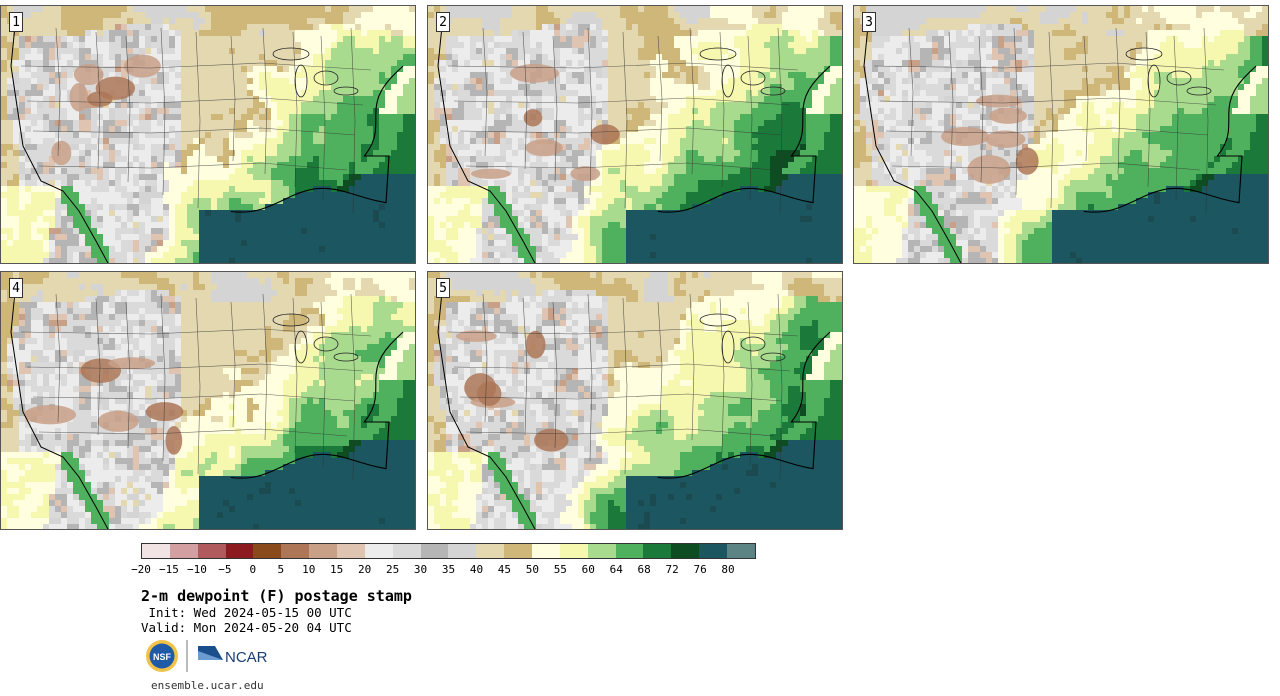 The height and width of the screenshot is (696, 1280). I want to click on dewpoint-colorbar, so click(448, 551).